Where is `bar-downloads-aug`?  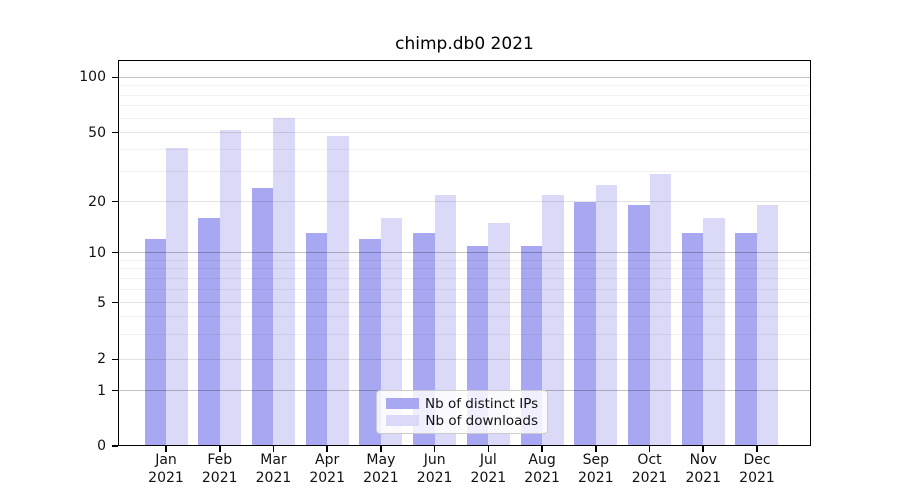
bar-downloads-aug is located at coordinates (553, 320).